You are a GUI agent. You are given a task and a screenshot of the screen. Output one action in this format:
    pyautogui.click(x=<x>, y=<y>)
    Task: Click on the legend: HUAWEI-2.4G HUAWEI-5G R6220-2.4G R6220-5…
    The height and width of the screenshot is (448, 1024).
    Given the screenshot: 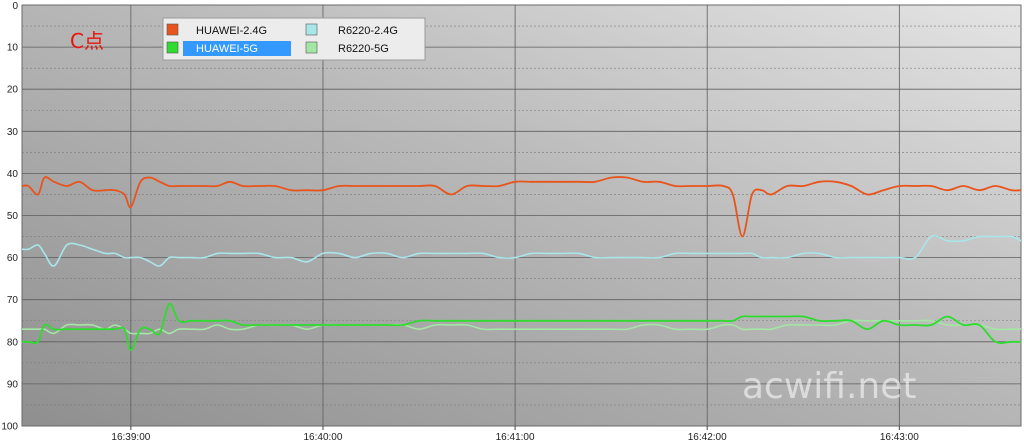 What is the action you would take?
    pyautogui.click(x=294, y=39)
    